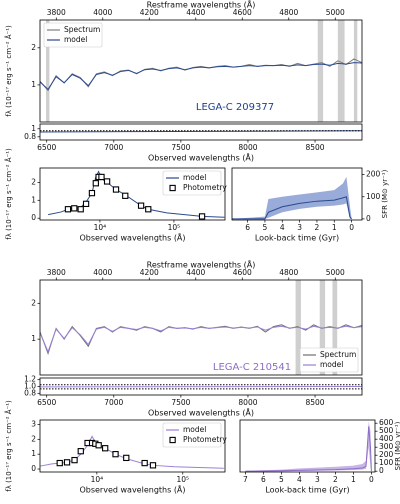 The width and height of the screenshot is (400, 504). What do you see at coordinates (299, 479) in the screenshot?
I see `x-tick-label: 4` at bounding box center [299, 479].